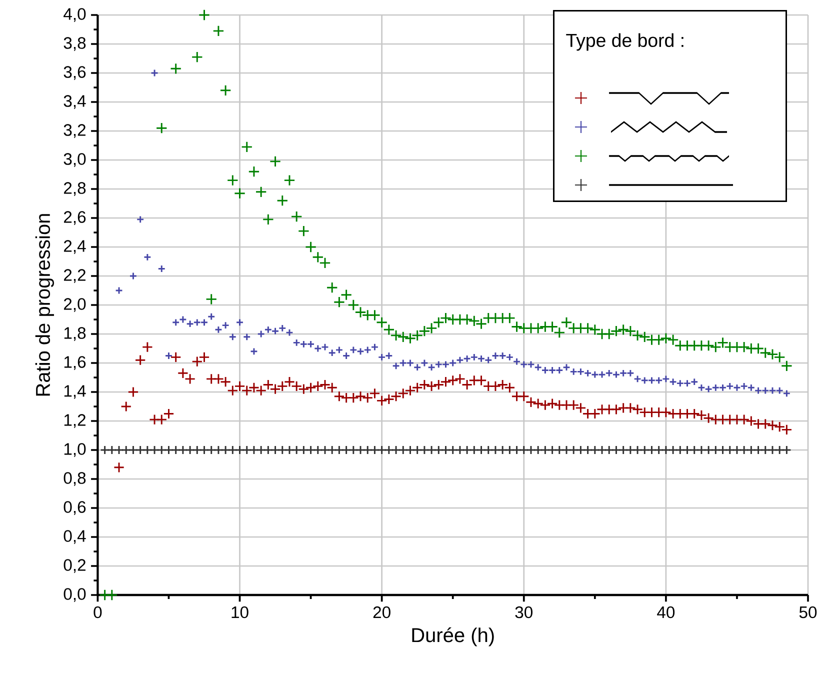 This screenshot has width=820, height=679. What do you see at coordinates (98, 612) in the screenshot?
I see `x-tick-label: 0` at bounding box center [98, 612].